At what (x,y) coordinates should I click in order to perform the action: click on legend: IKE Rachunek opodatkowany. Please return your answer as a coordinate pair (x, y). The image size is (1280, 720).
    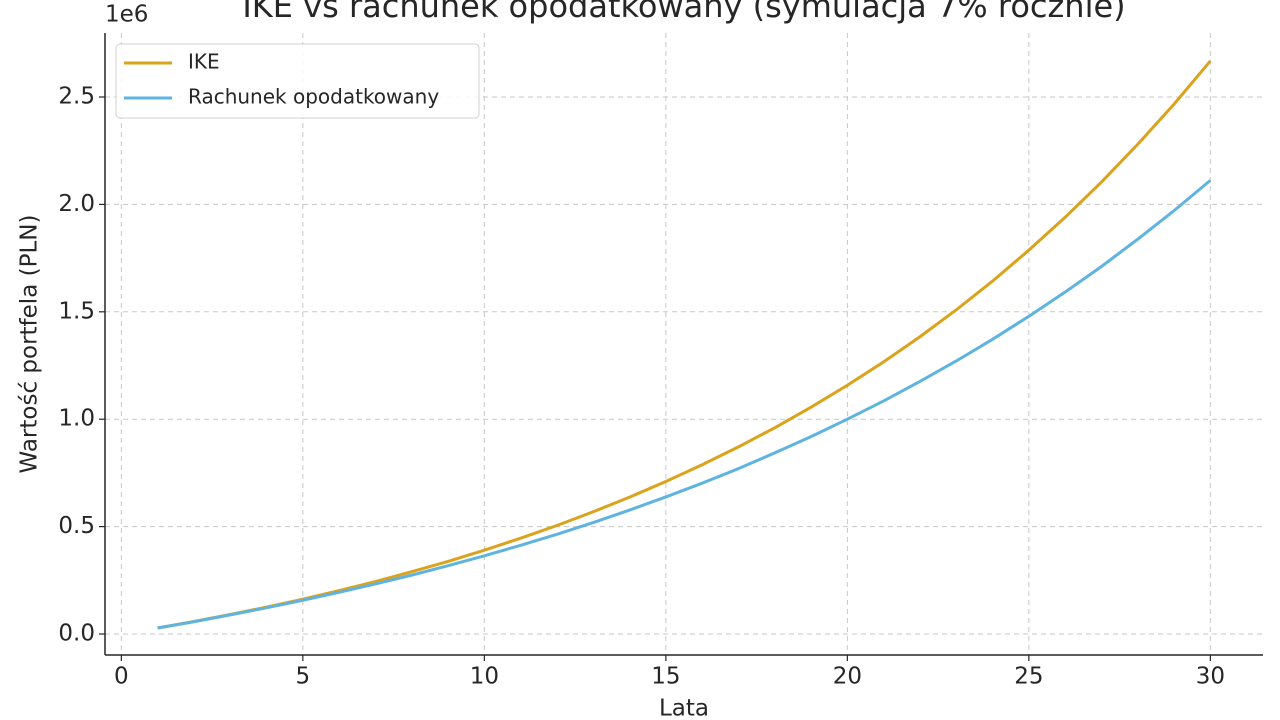
    Looking at the image, I should click on (297, 81).